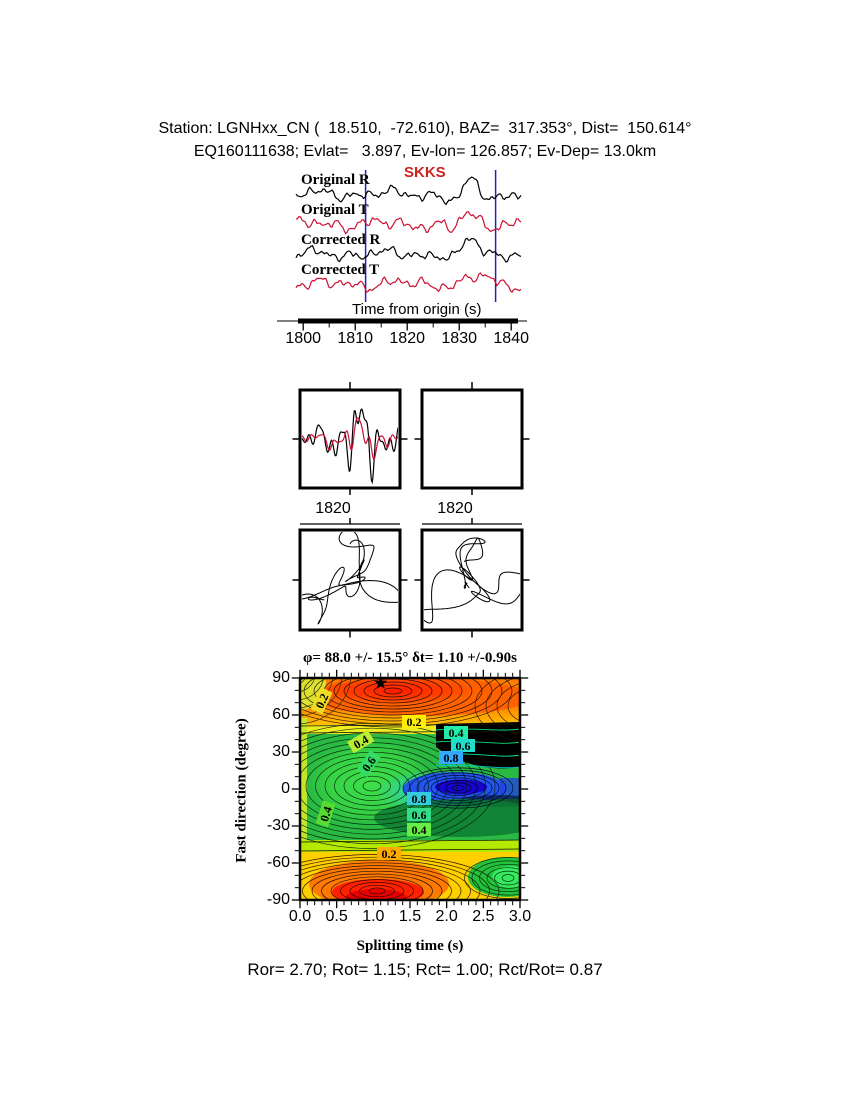 The image size is (850, 1100). Describe the element at coordinates (511, 338) in the screenshot. I see `time-tick-label: 1840` at that location.